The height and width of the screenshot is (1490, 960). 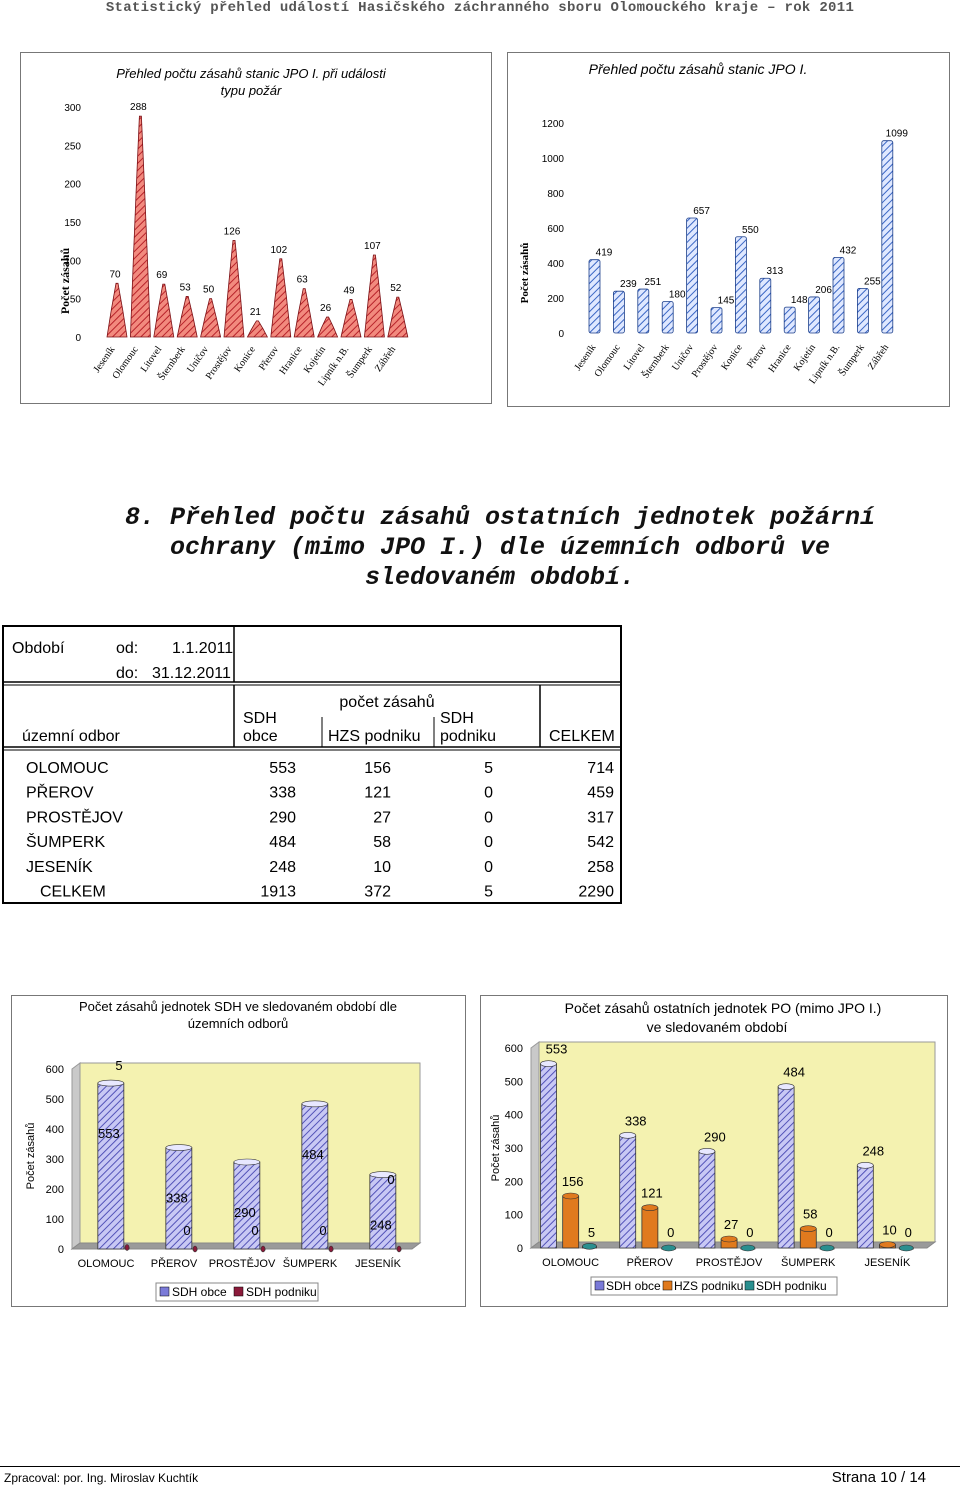 I want to click on data-label: 148, so click(x=799, y=300).